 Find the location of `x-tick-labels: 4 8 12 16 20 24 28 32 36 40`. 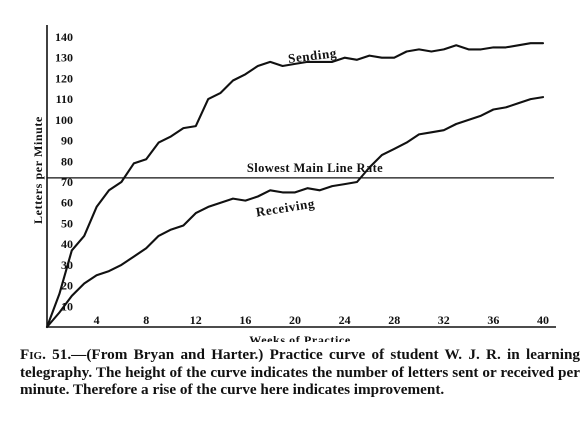

x-tick-labels: 4 8 12 16 20 24 28 32 36 40 is located at coordinates (321, 320).